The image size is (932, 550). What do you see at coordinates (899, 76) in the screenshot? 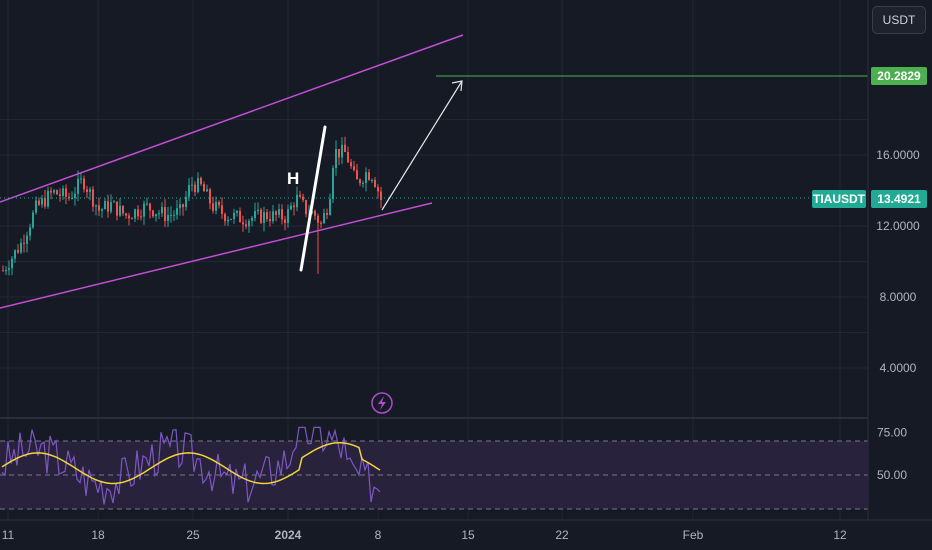
I see `target-price-tag` at bounding box center [899, 76].